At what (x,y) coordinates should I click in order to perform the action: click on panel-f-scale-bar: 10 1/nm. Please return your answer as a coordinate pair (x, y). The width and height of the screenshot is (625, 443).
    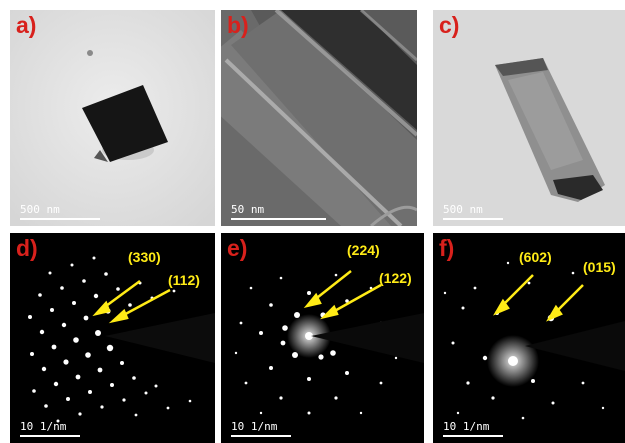
    Looking at the image, I should click on (473, 429).